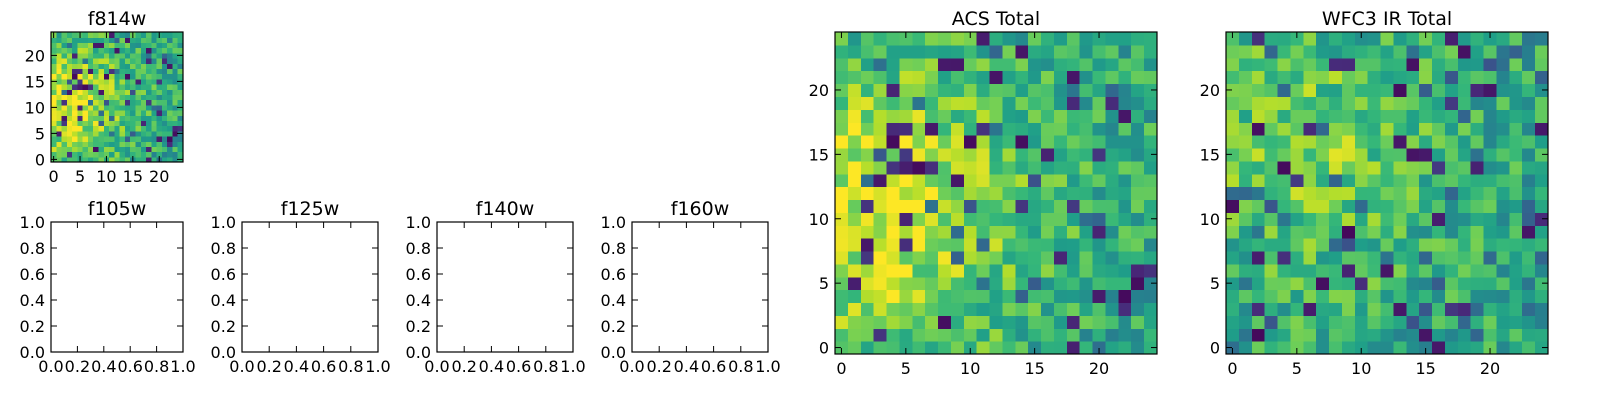 Image resolution: width=1600 pixels, height=400 pixels. I want to click on x-tick-label: 0.8, so click(156, 366).